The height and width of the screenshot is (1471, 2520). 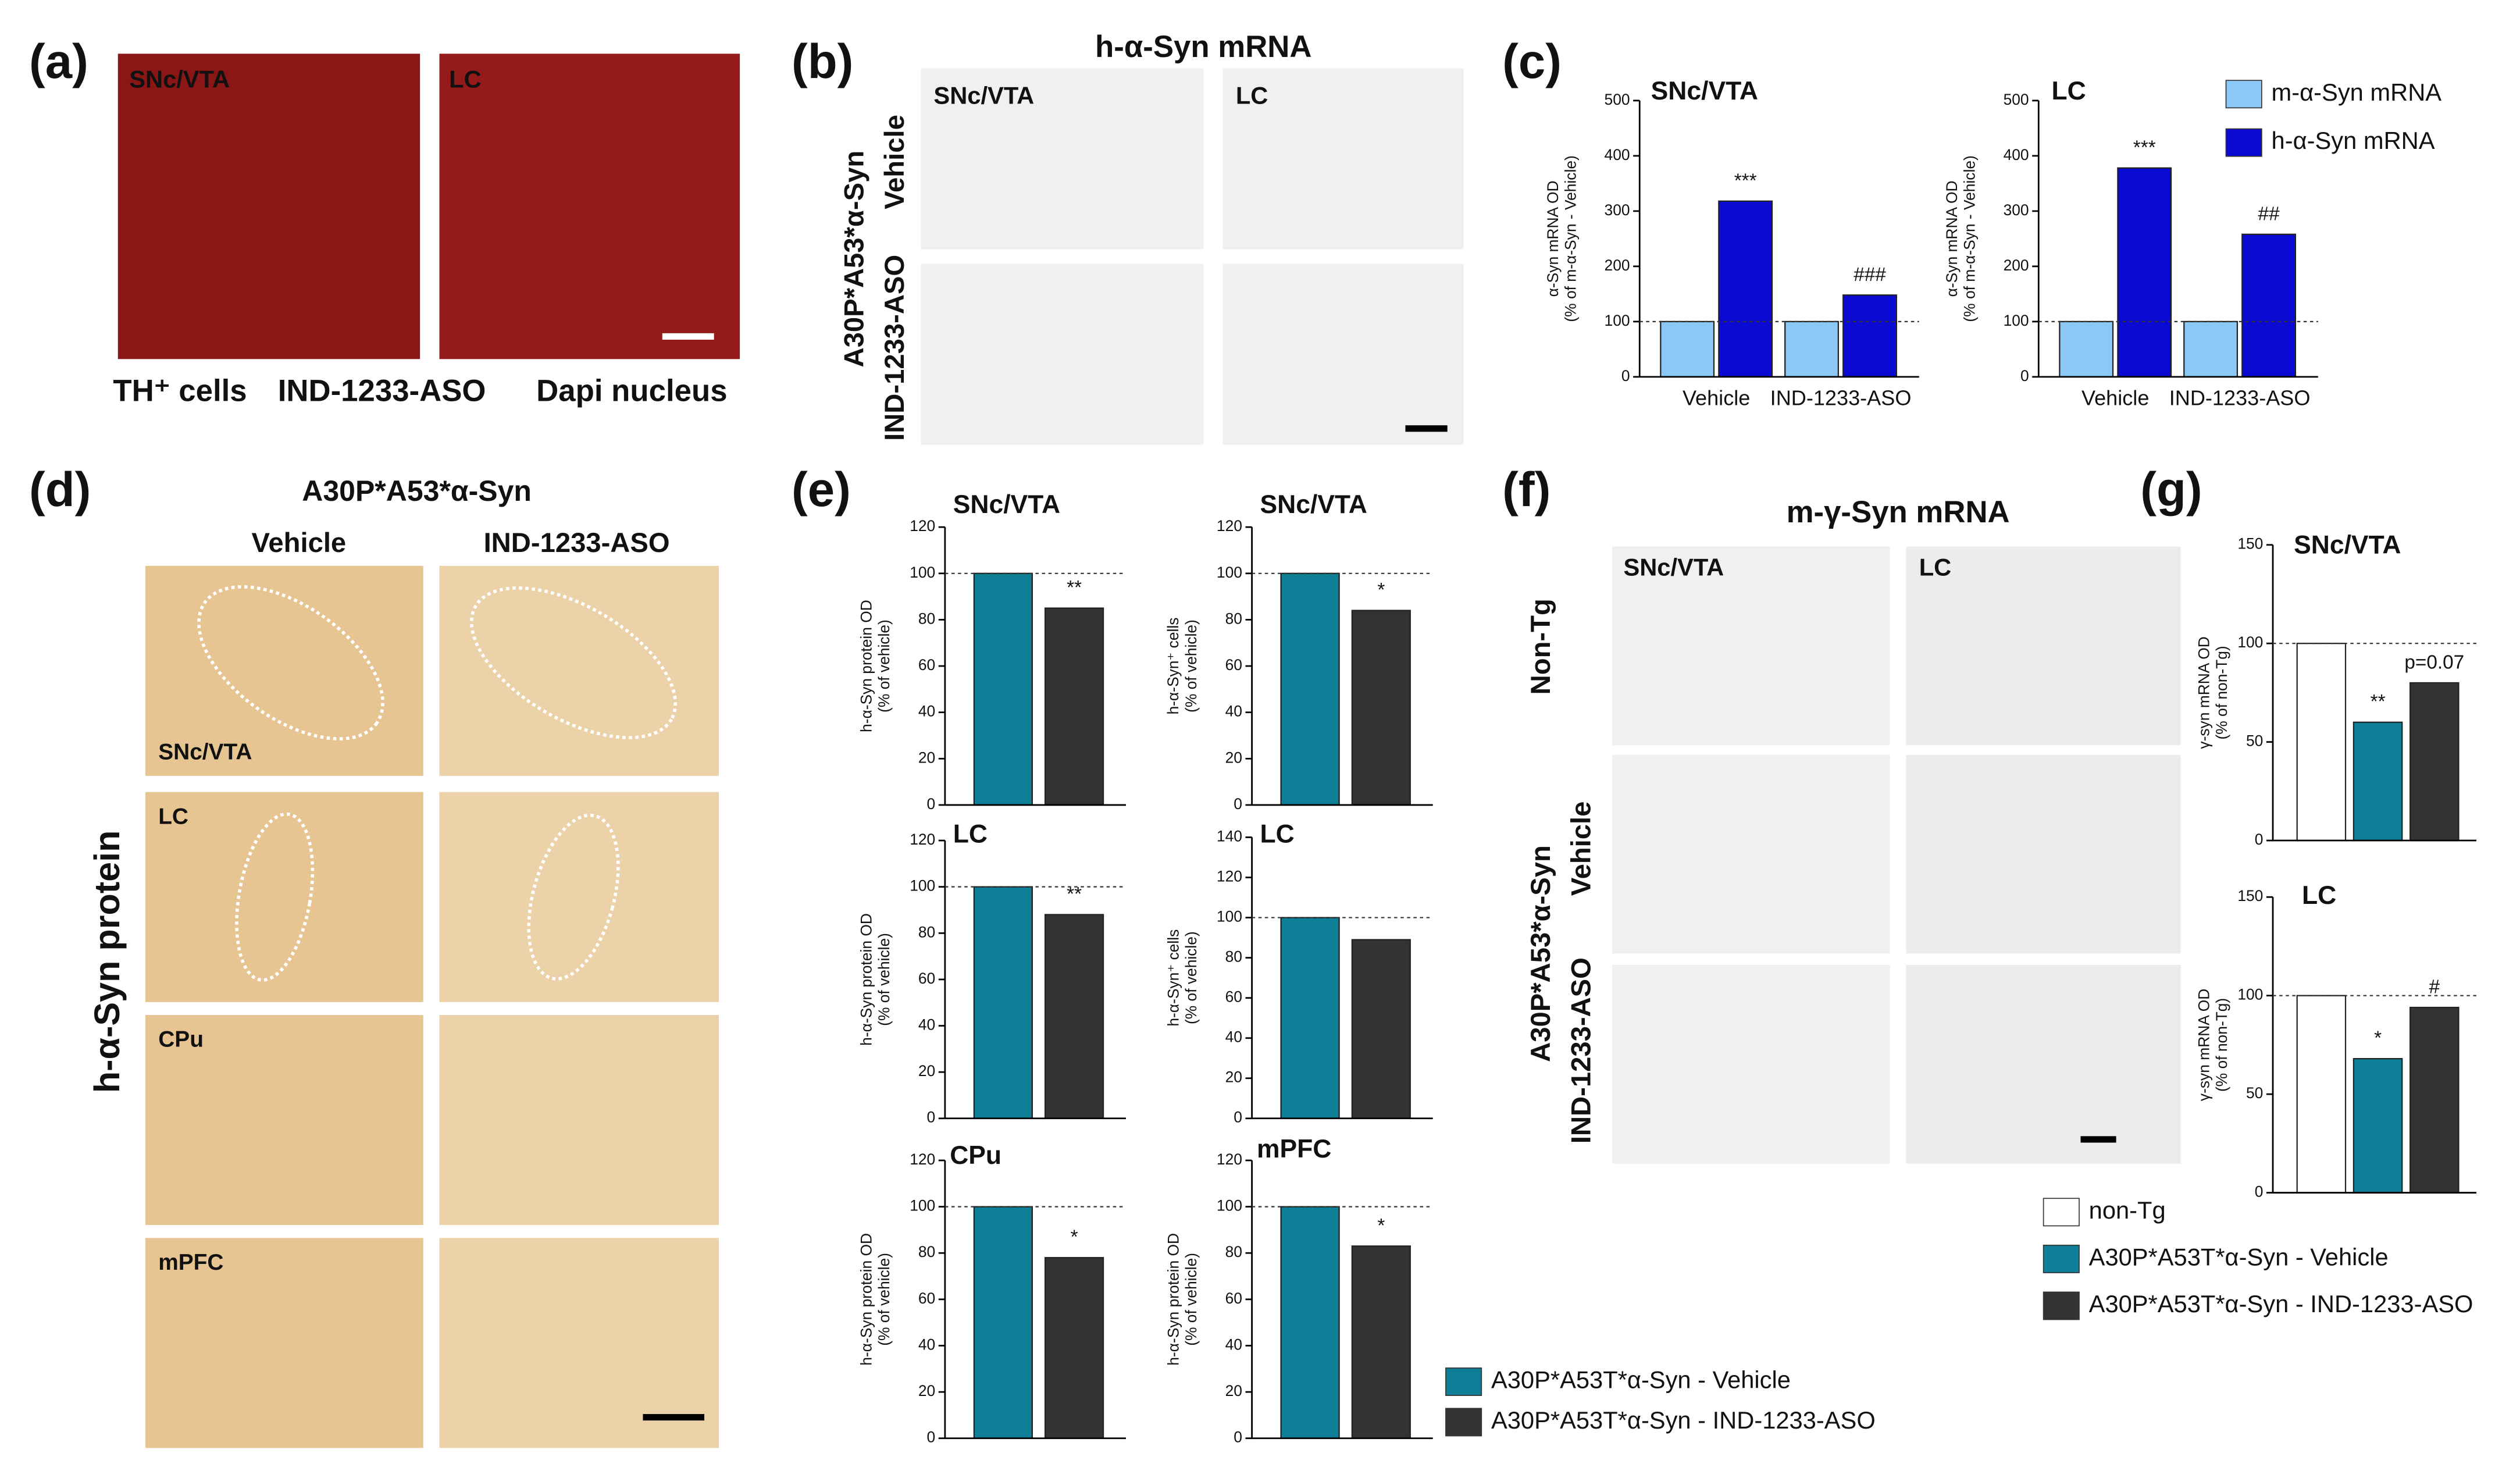 What do you see at coordinates (1294, 1149) in the screenshot?
I see `chart-title: mPFC` at bounding box center [1294, 1149].